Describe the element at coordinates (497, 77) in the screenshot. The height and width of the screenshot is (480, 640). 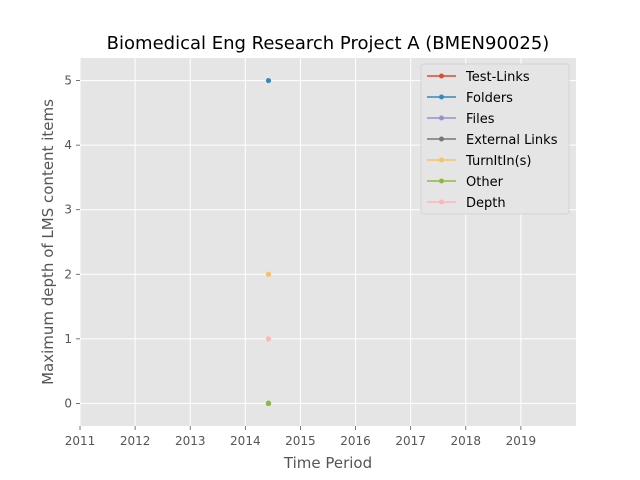
I see `legend-label: Test-Links` at that location.